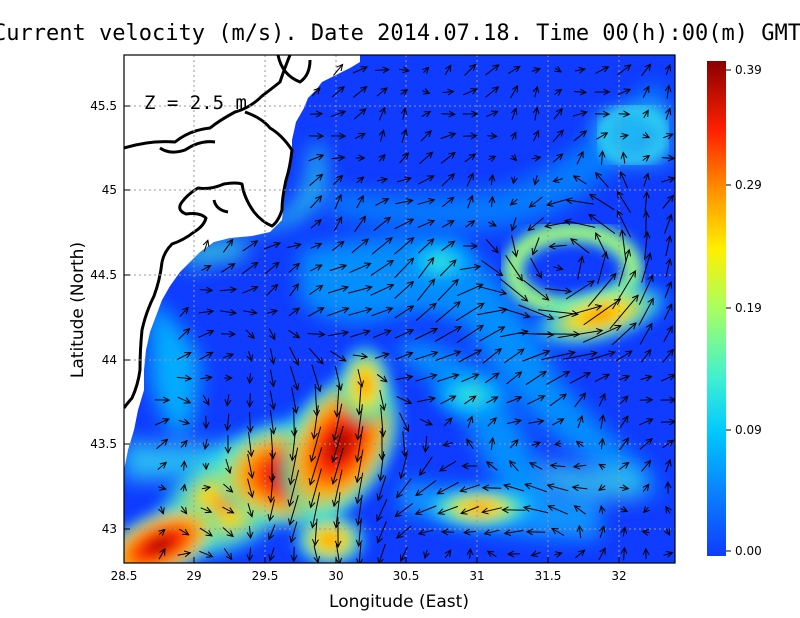 The image size is (800, 618). Describe the element at coordinates (195, 103) in the screenshot. I see `depth-label: Z = 2.5 m` at that location.